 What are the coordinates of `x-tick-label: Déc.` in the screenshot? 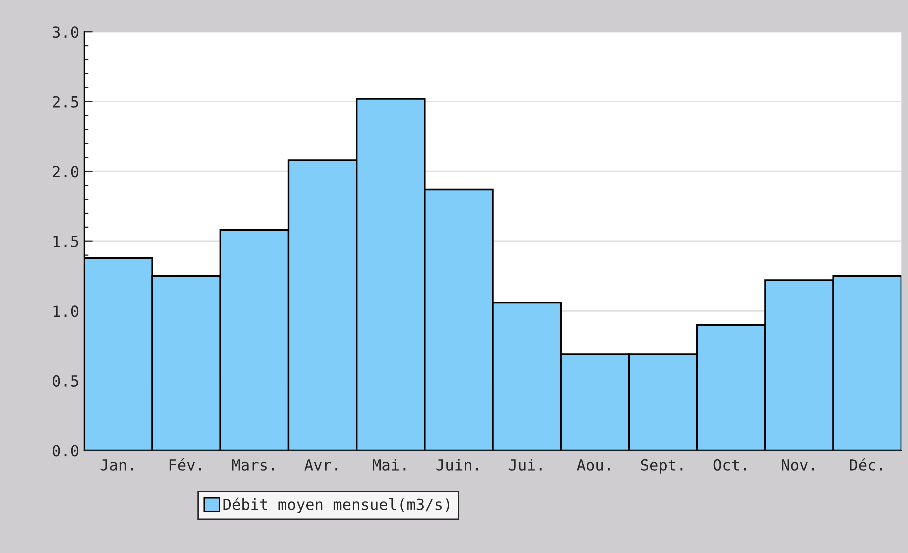 It's located at (866, 464).